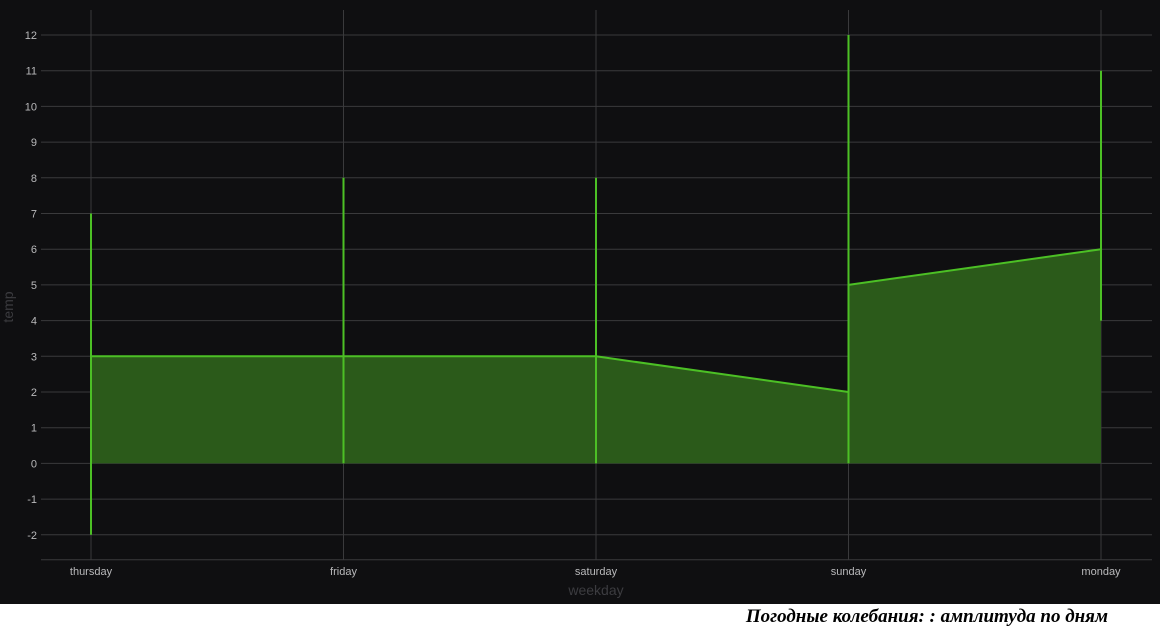 The width and height of the screenshot is (1160, 630). What do you see at coordinates (34, 215) in the screenshot?
I see `y-tick-label: 7` at bounding box center [34, 215].